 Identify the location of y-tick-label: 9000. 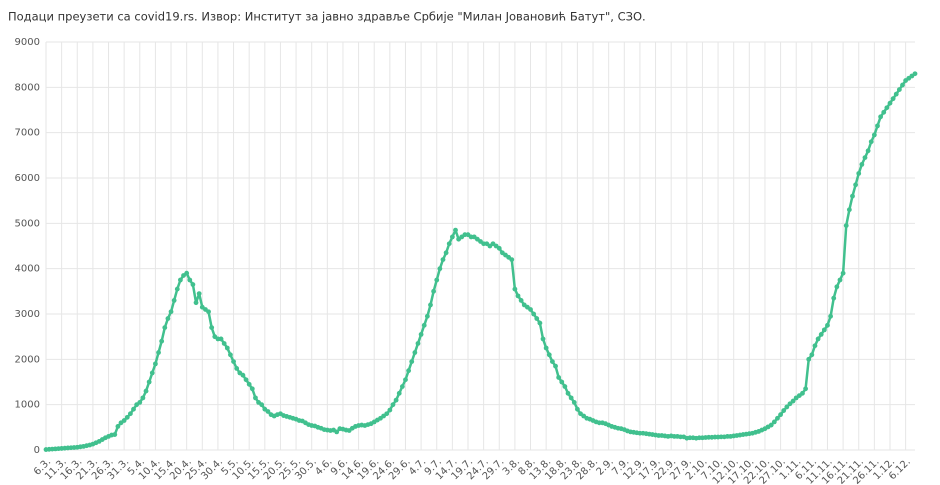
(27, 42).